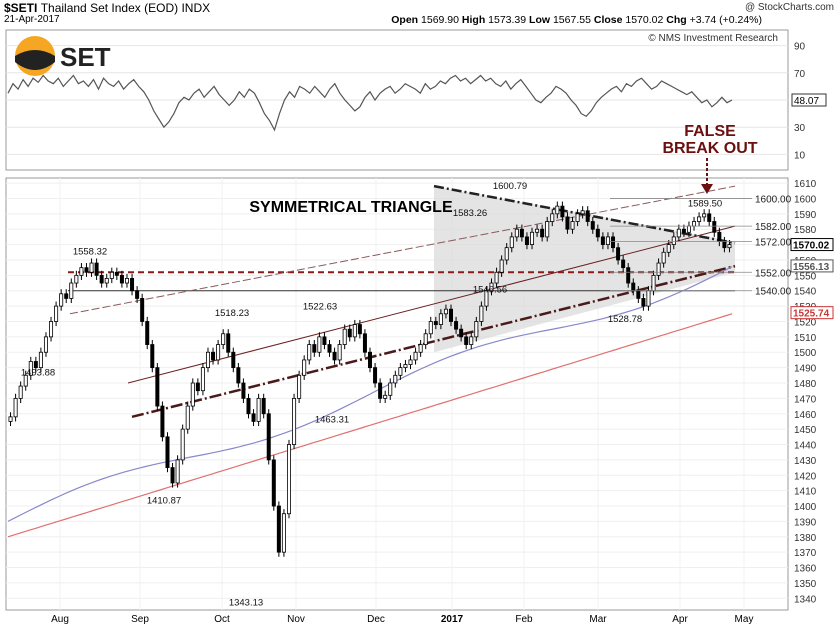 The width and height of the screenshot is (838, 626). I want to click on low-value: 1567.55, so click(571, 20).